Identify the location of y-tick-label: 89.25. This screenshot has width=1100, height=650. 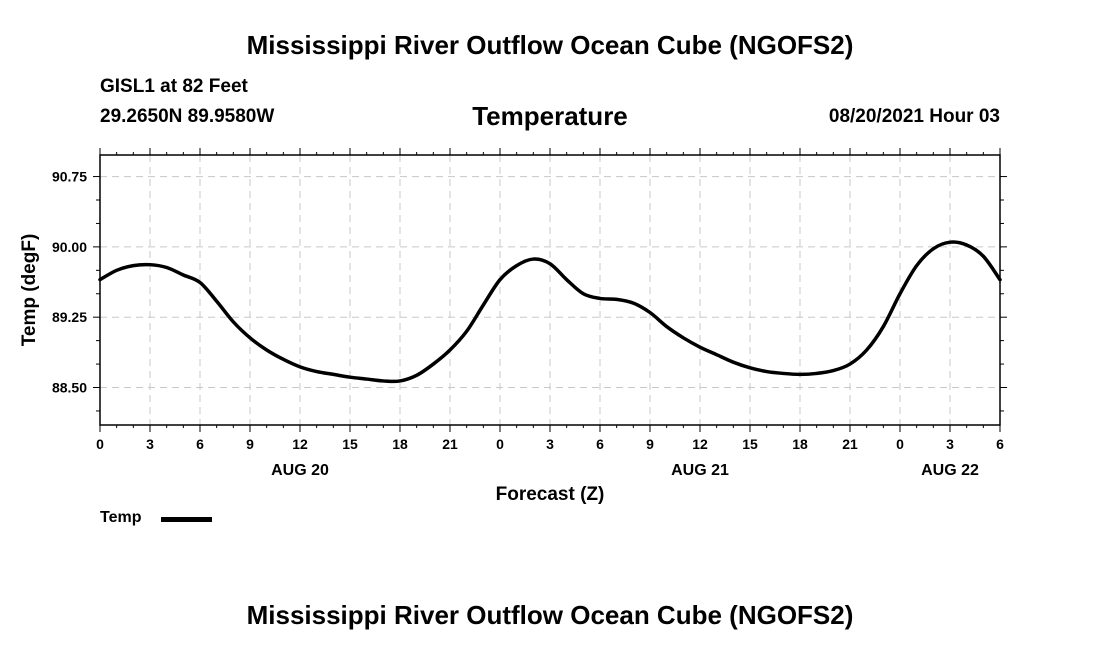
(69, 317).